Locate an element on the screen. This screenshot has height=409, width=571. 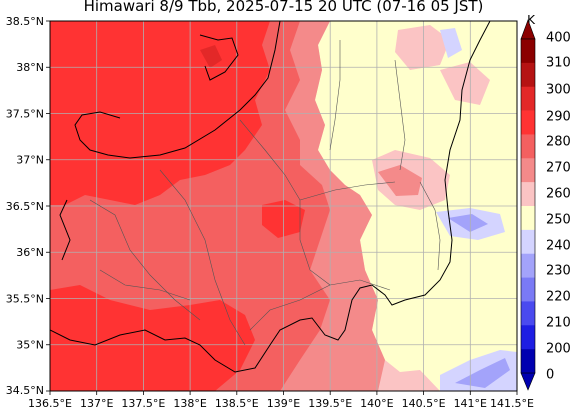
lon-label: 137°E is located at coordinates (96, 403).